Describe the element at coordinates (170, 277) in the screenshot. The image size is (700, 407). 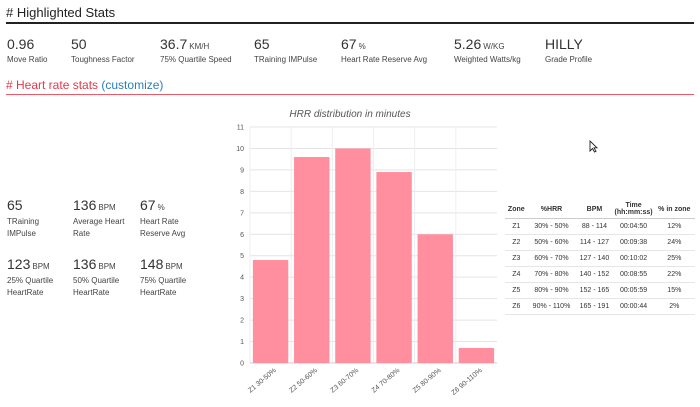
I see `hr-stat-75-quartile: 148 BPM 75% Quartile HeartRate` at that location.